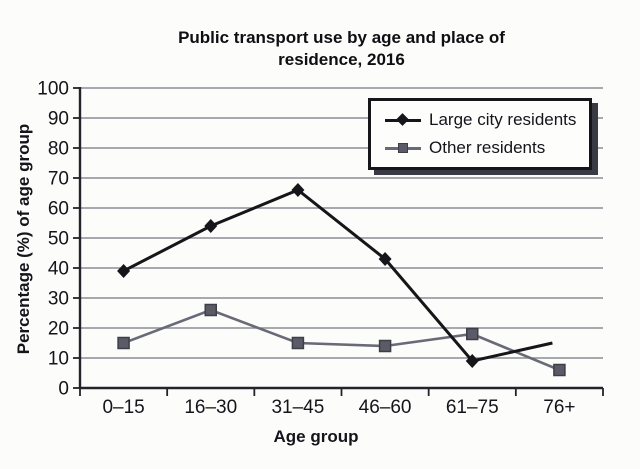 The height and width of the screenshot is (469, 640). Describe the element at coordinates (123, 407) in the screenshot. I see `x-tick-label: 0–15` at that location.